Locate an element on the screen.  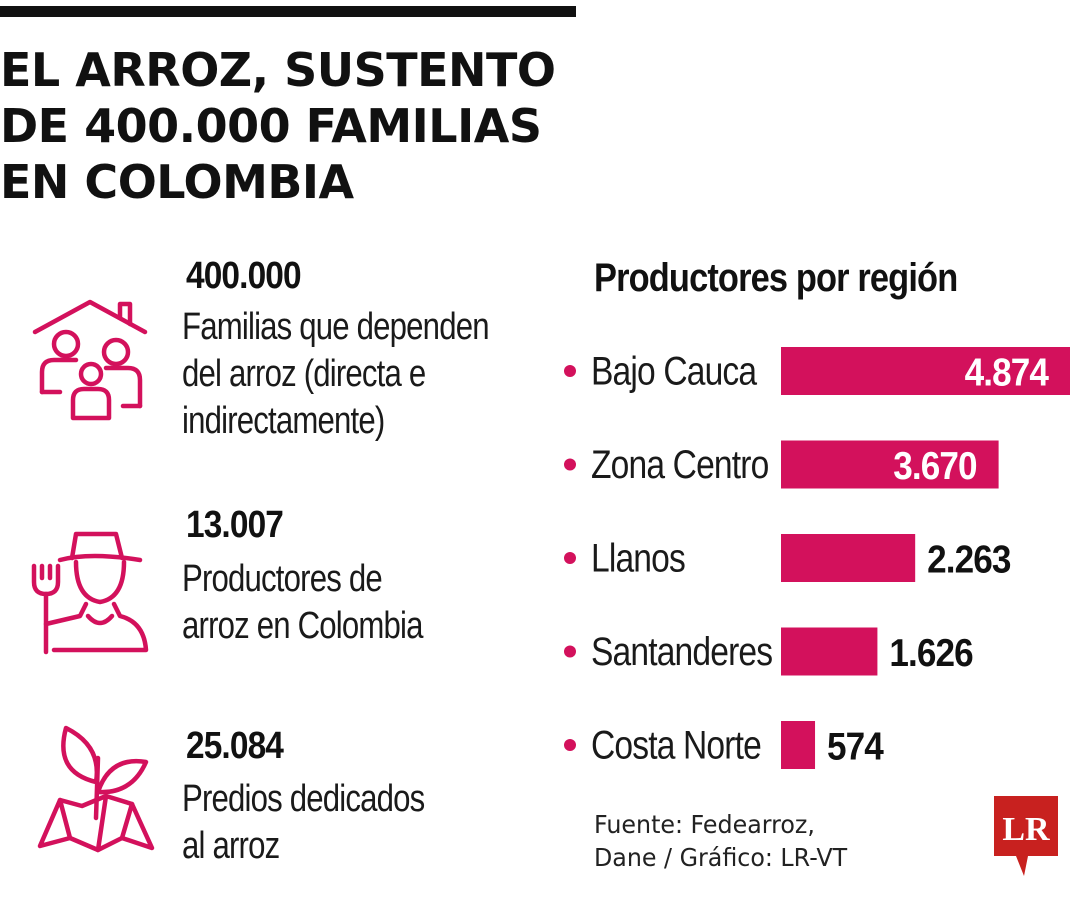
stat-value-families: 400.000 is located at coordinates (244, 276).